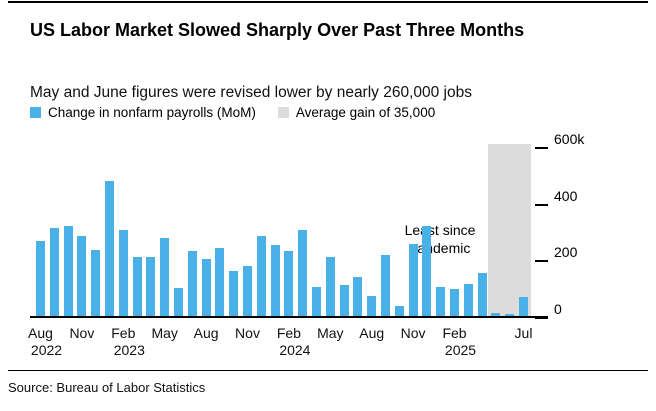  Describe the element at coordinates (283, 112) in the screenshot. I see `legend-swatch-gray` at that location.